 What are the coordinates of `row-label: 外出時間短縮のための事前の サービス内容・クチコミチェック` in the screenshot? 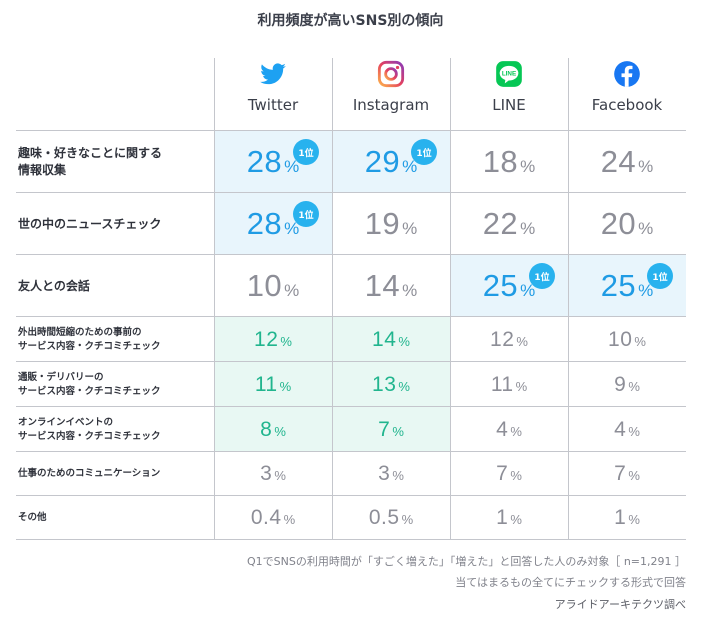 It's located at (115, 339).